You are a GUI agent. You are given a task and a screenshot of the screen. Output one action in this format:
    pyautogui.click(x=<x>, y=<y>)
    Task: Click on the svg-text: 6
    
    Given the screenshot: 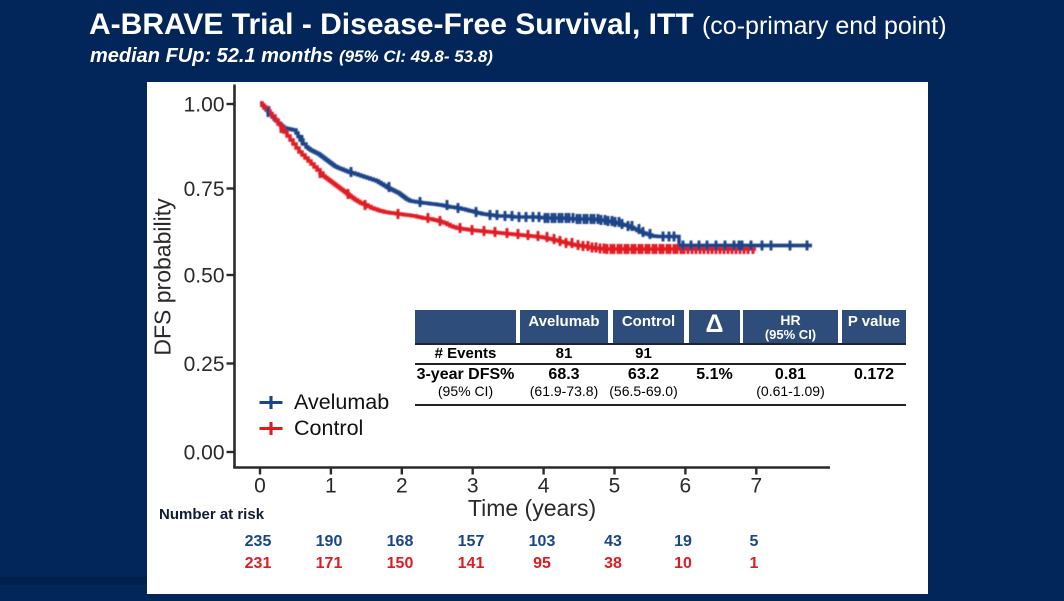 What is the action you would take?
    pyautogui.click(x=686, y=486)
    